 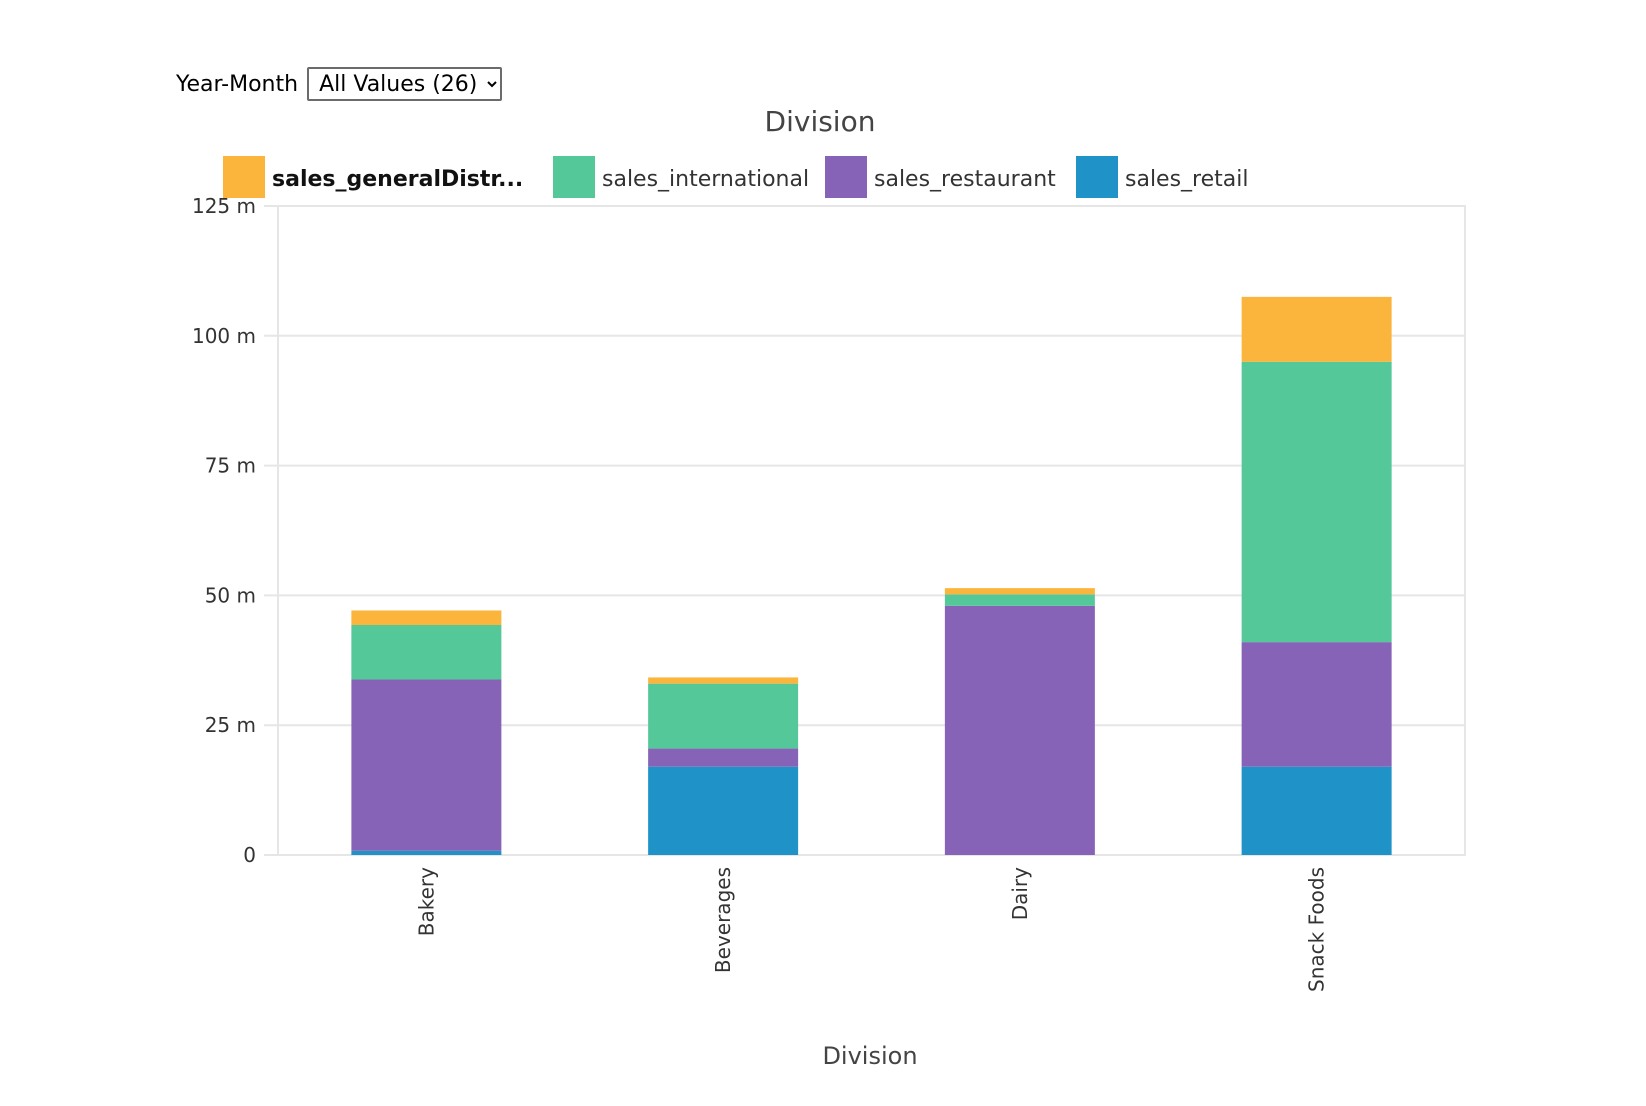 I want to click on year-month-label: Year-Month, so click(x=237, y=84).